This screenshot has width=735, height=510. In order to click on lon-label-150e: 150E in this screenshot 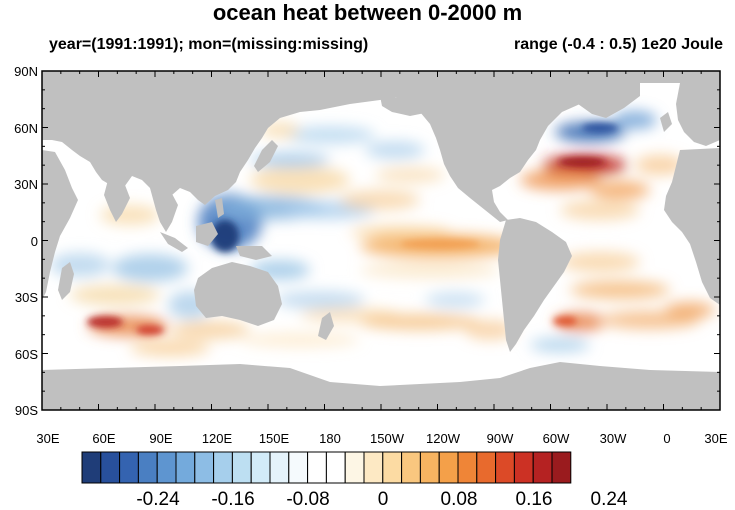, I will do `click(274, 438)`.